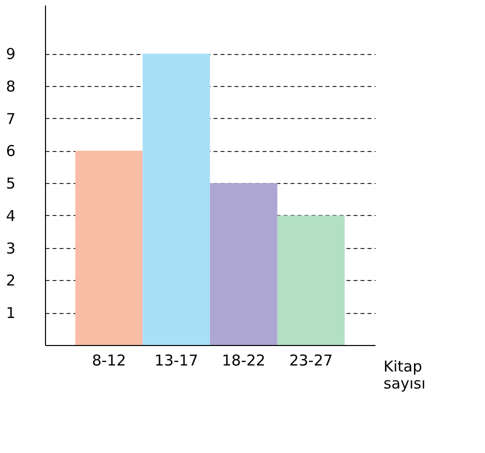 The width and height of the screenshot is (485, 453). I want to click on y-tick-label: 1, so click(11, 313).